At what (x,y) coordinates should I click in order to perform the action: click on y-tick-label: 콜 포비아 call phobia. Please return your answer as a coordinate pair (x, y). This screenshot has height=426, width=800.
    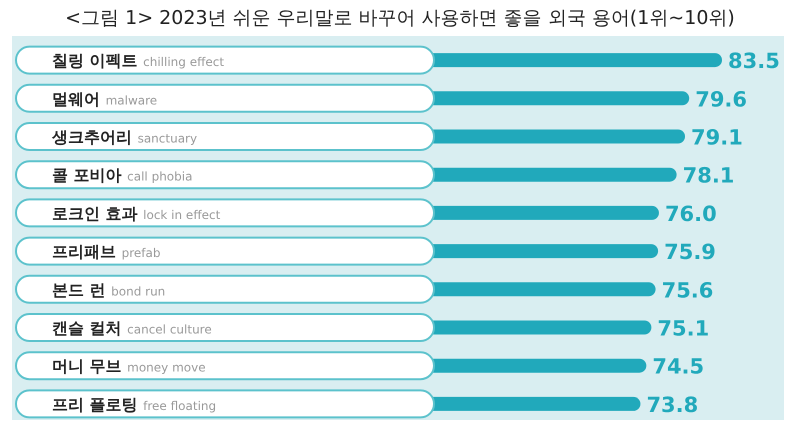
    Looking at the image, I should click on (122, 175).